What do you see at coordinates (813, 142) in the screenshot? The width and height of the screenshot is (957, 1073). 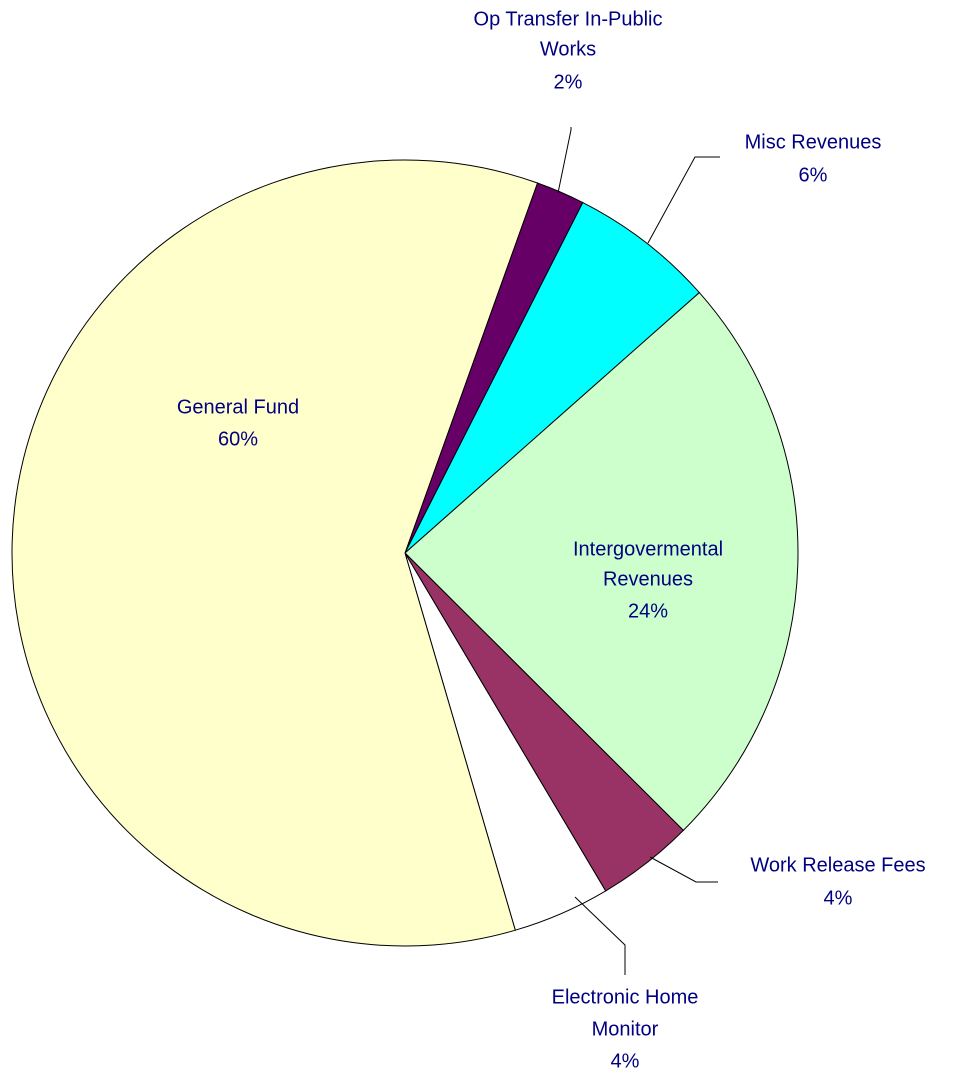 I see `slice-label: Misc Revenues` at bounding box center [813, 142].